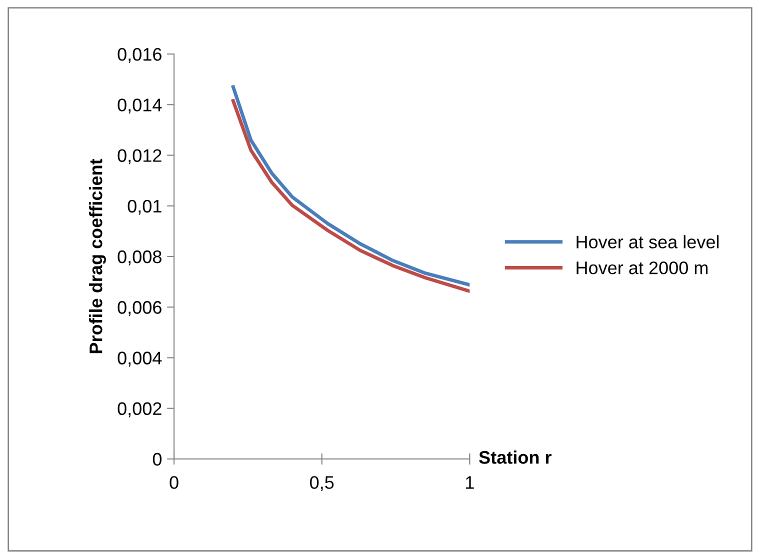 Image resolution: width=760 pixels, height=557 pixels. I want to click on y-tick-label: 0, so click(157, 459).